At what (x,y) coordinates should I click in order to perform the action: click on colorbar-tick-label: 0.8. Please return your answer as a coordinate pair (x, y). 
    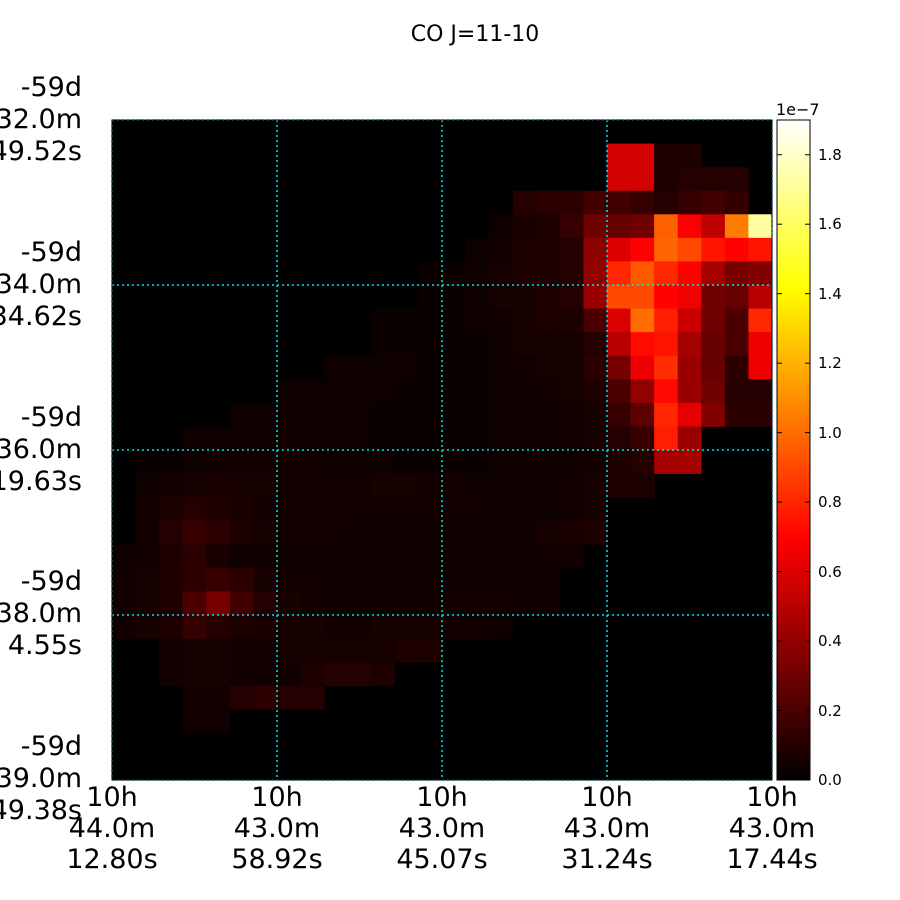
    Looking at the image, I should click on (830, 502).